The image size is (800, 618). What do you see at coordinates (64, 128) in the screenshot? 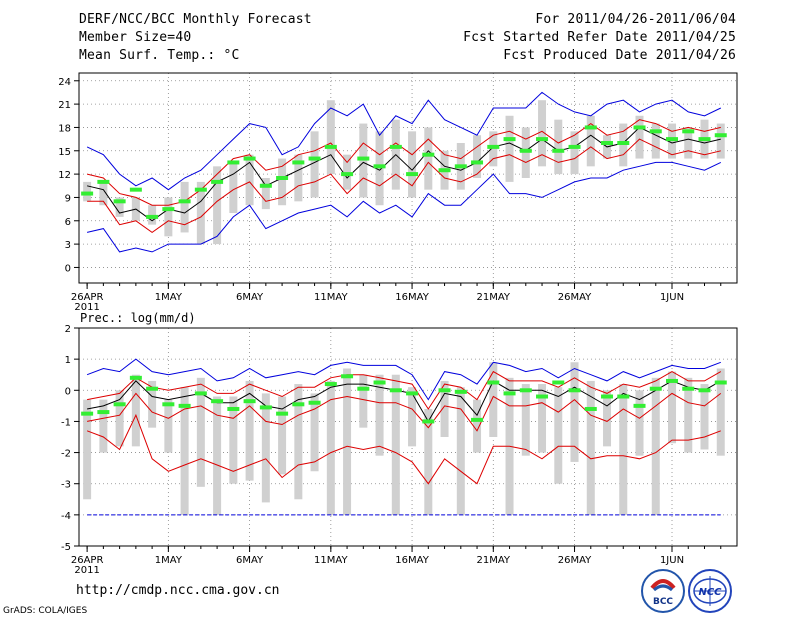
I see `y-tick-label: 18` at bounding box center [64, 128].